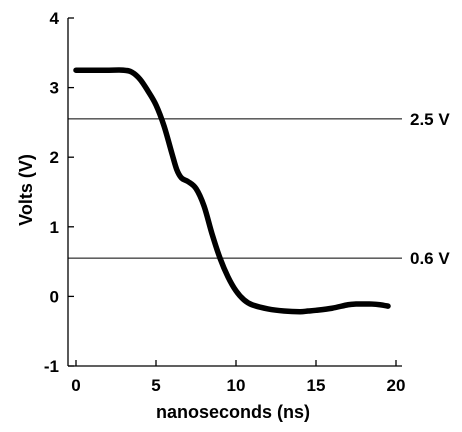 This screenshot has width=462, height=432. What do you see at coordinates (75, 385) in the screenshot?
I see `x-tick-label: 0` at bounding box center [75, 385].